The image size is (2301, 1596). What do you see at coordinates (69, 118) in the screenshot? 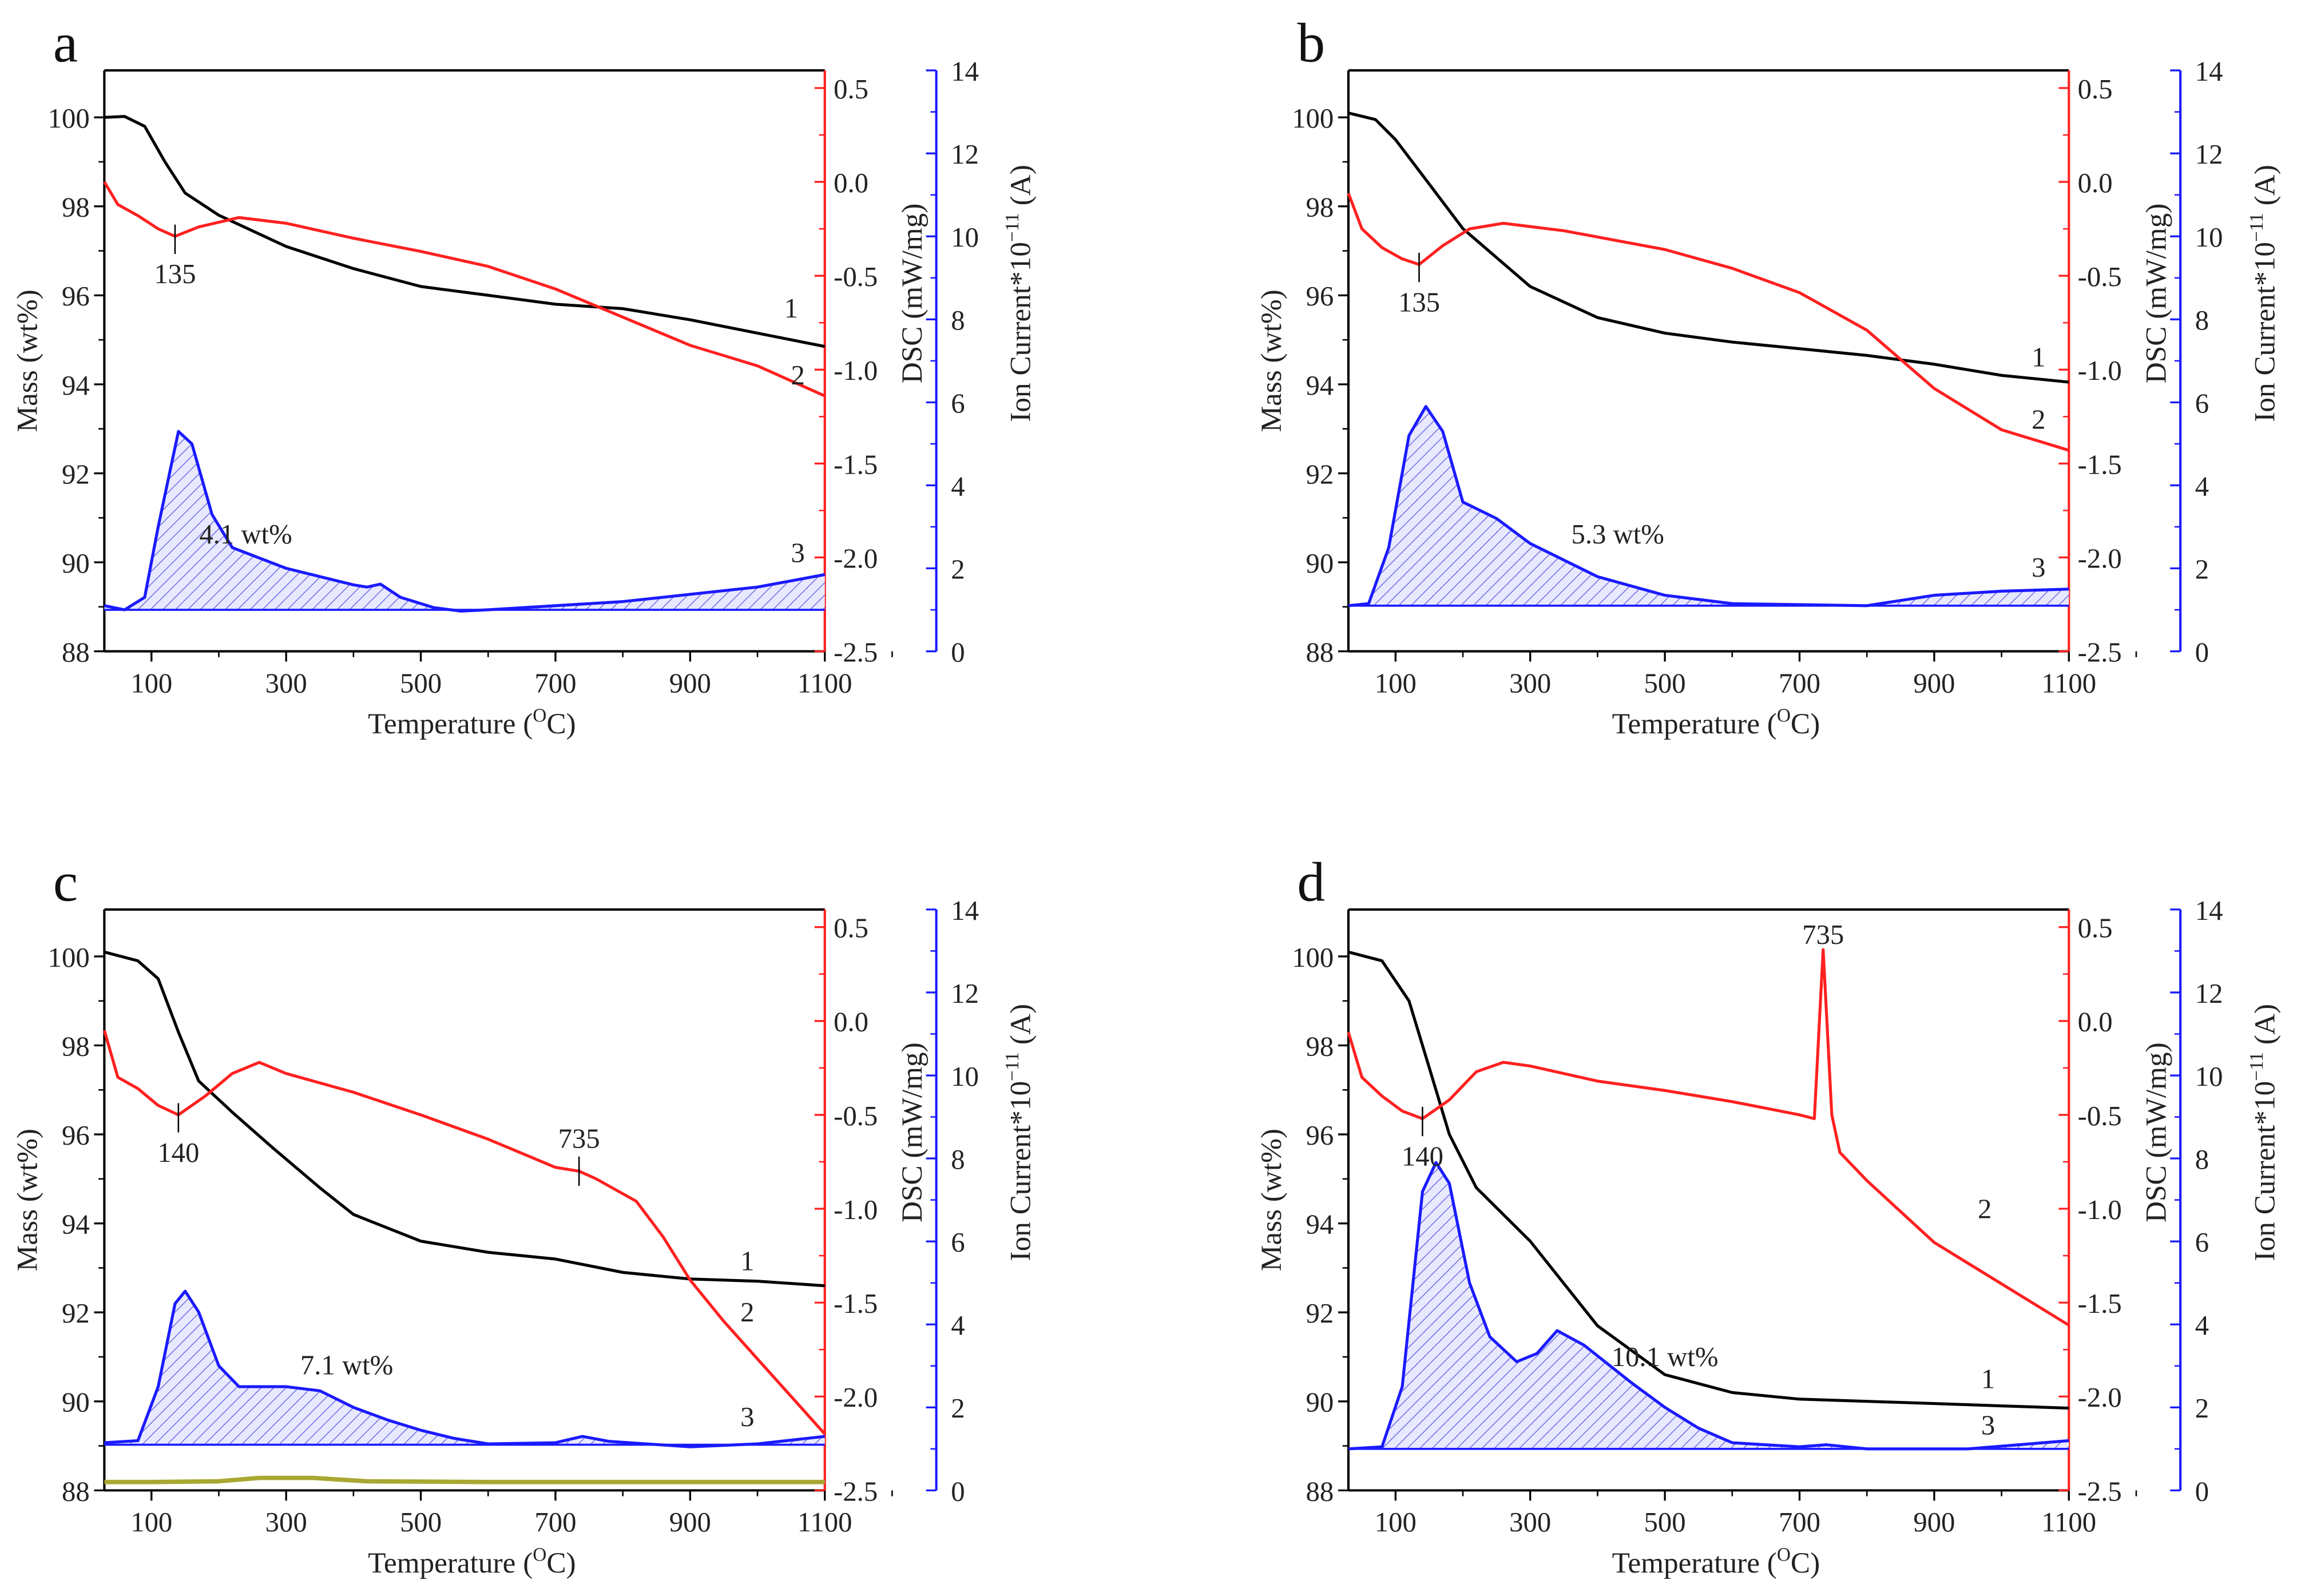
I see `mass-tick-label: 100` at bounding box center [69, 118].